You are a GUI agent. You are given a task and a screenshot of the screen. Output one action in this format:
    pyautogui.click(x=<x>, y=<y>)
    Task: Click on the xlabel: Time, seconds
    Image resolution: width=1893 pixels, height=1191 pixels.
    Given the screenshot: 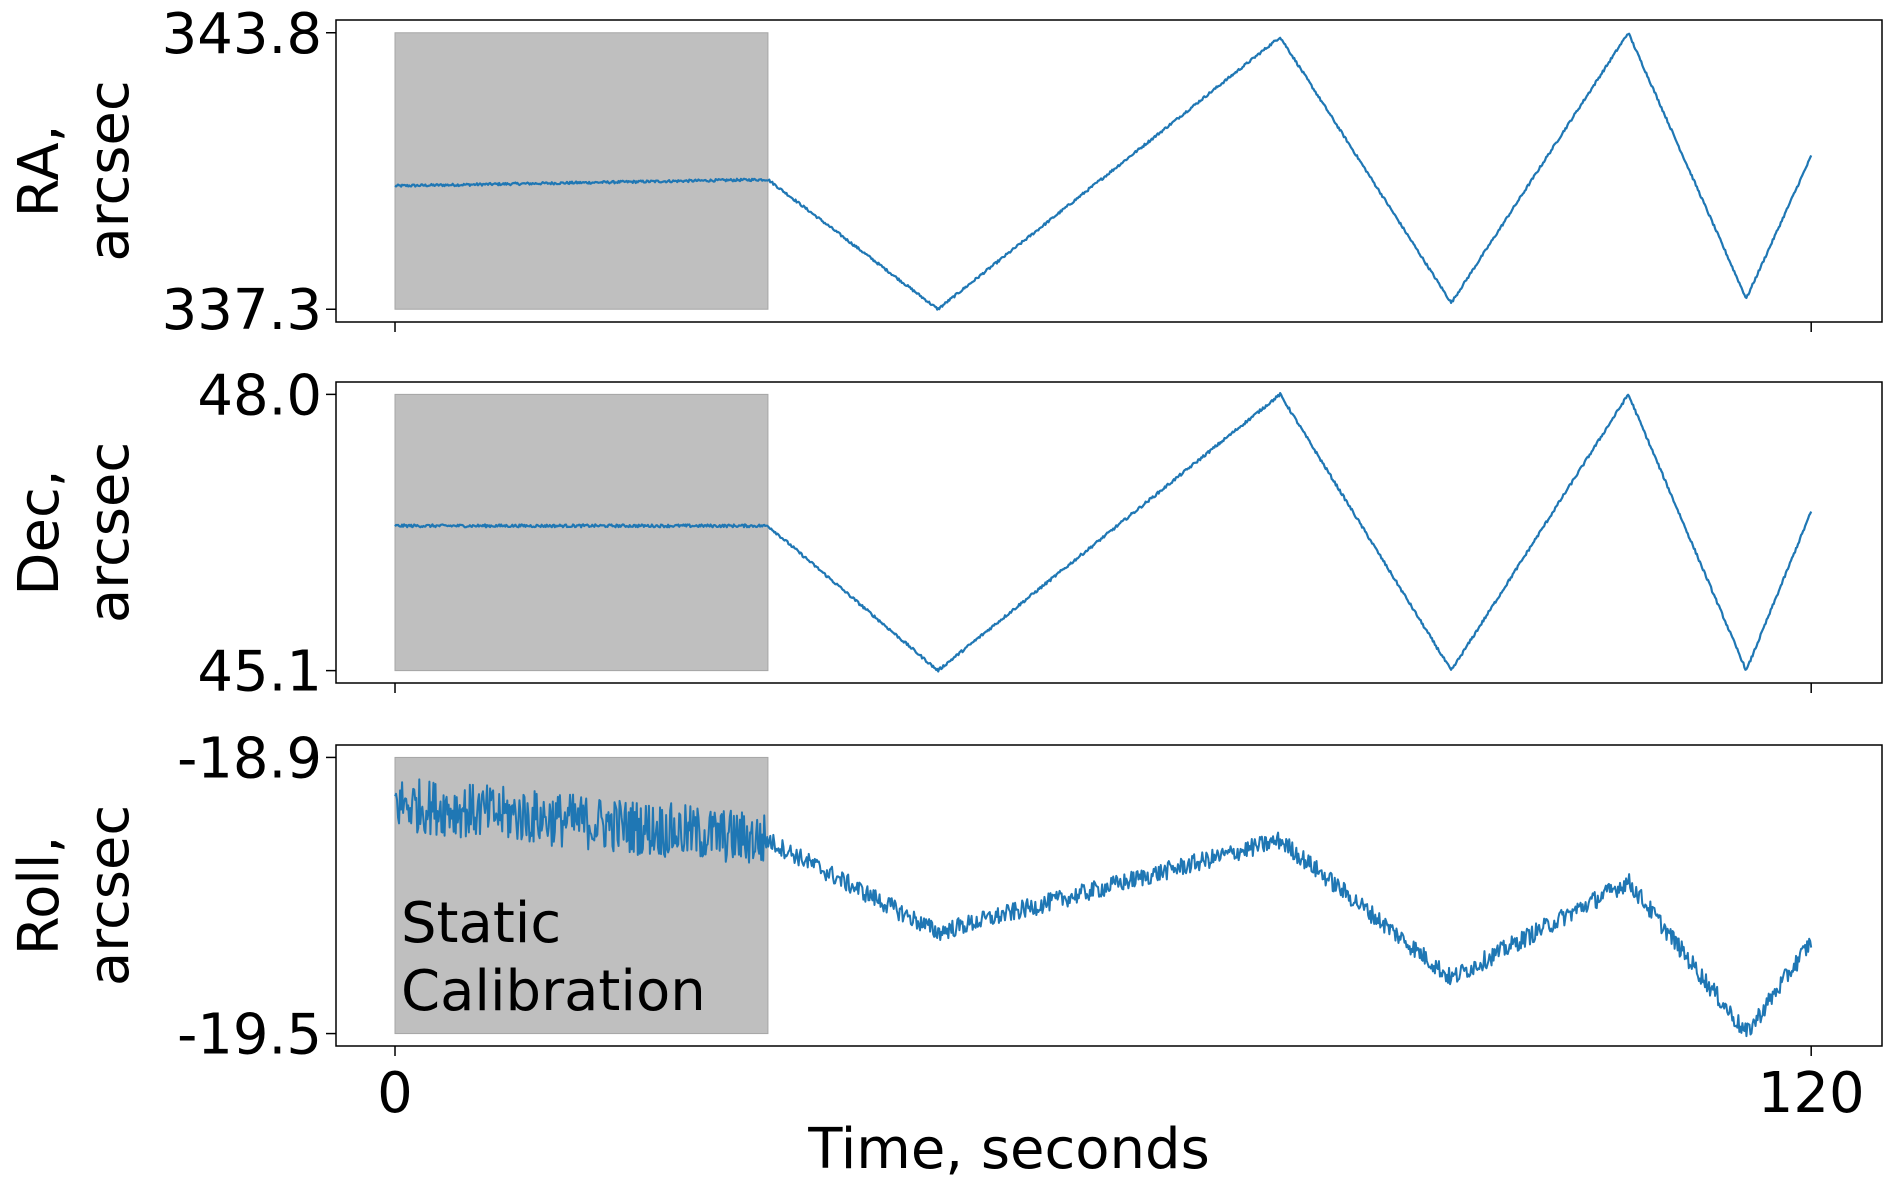 What is the action you would take?
    pyautogui.click(x=1008, y=1149)
    